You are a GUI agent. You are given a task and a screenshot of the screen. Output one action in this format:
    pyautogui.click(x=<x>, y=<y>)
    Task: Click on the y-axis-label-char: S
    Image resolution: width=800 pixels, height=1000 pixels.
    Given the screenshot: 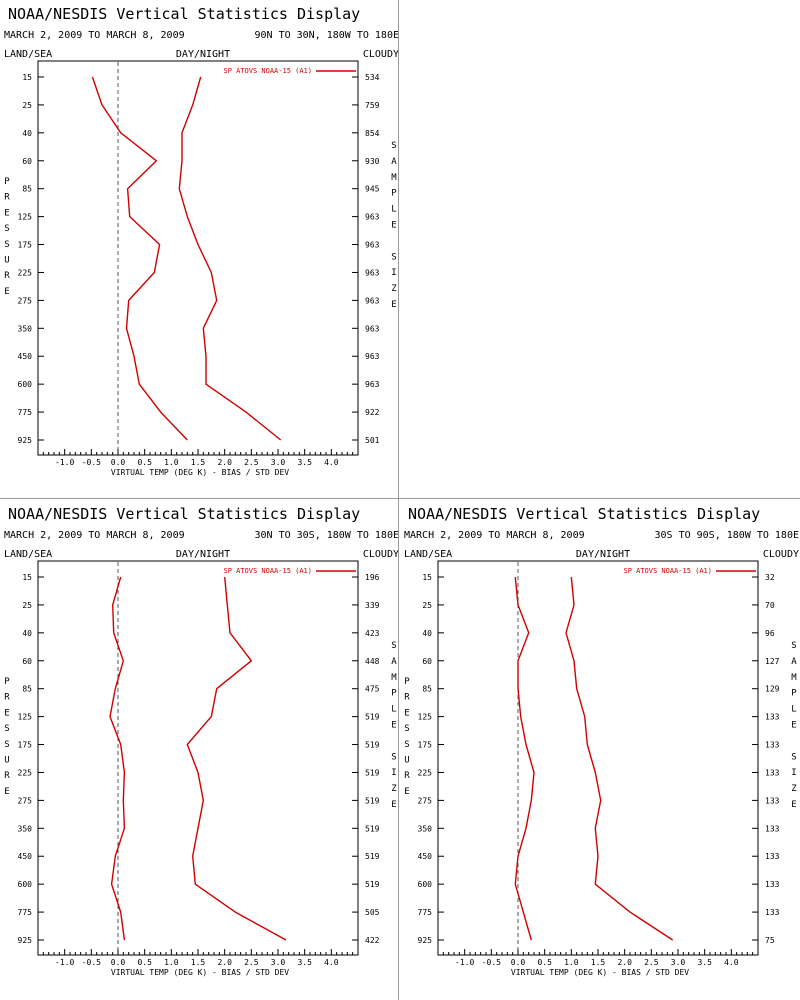 What is the action you would take?
    pyautogui.click(x=6, y=229)
    